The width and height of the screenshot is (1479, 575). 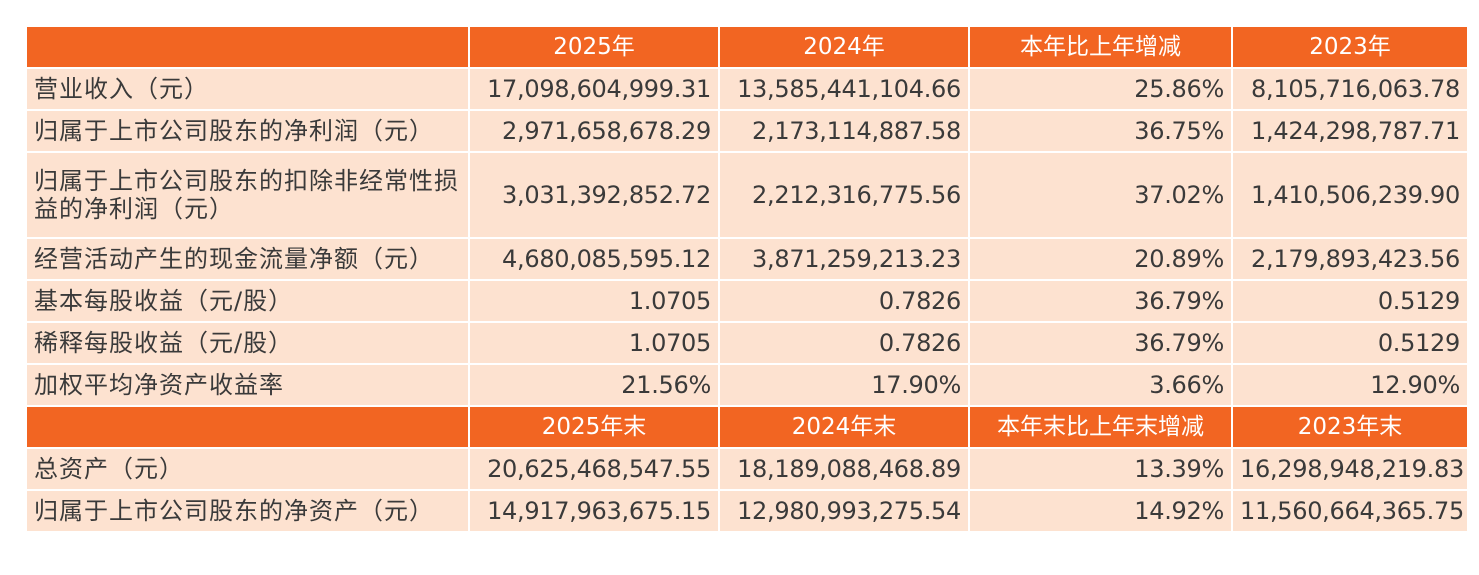 I want to click on row-label: 总资产（元）, so click(x=247, y=469).